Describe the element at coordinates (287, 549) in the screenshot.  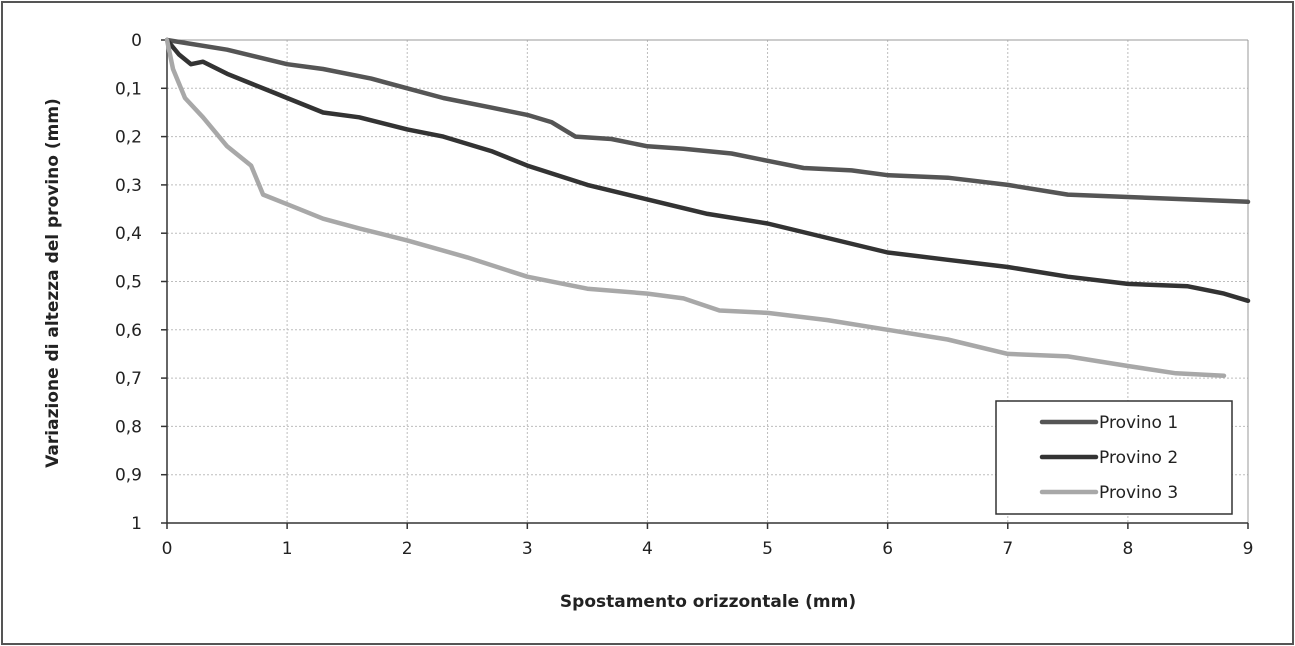
I see `x-tick-label: 1` at that location.